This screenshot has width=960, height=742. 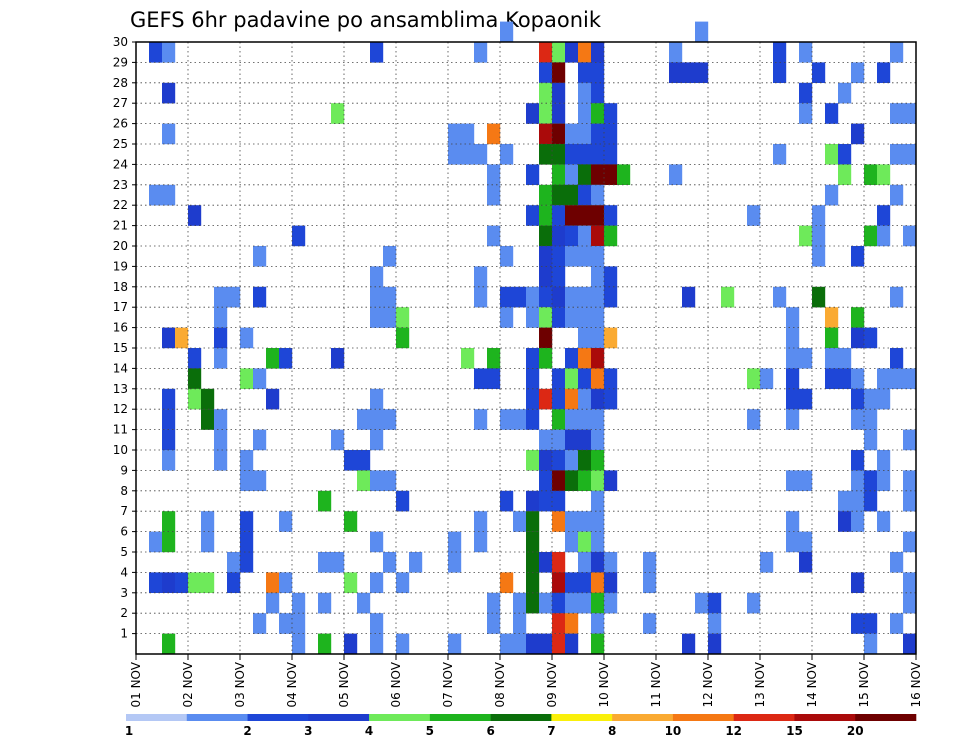 I want to click on y-tick-label: 9, so click(x=124, y=470).